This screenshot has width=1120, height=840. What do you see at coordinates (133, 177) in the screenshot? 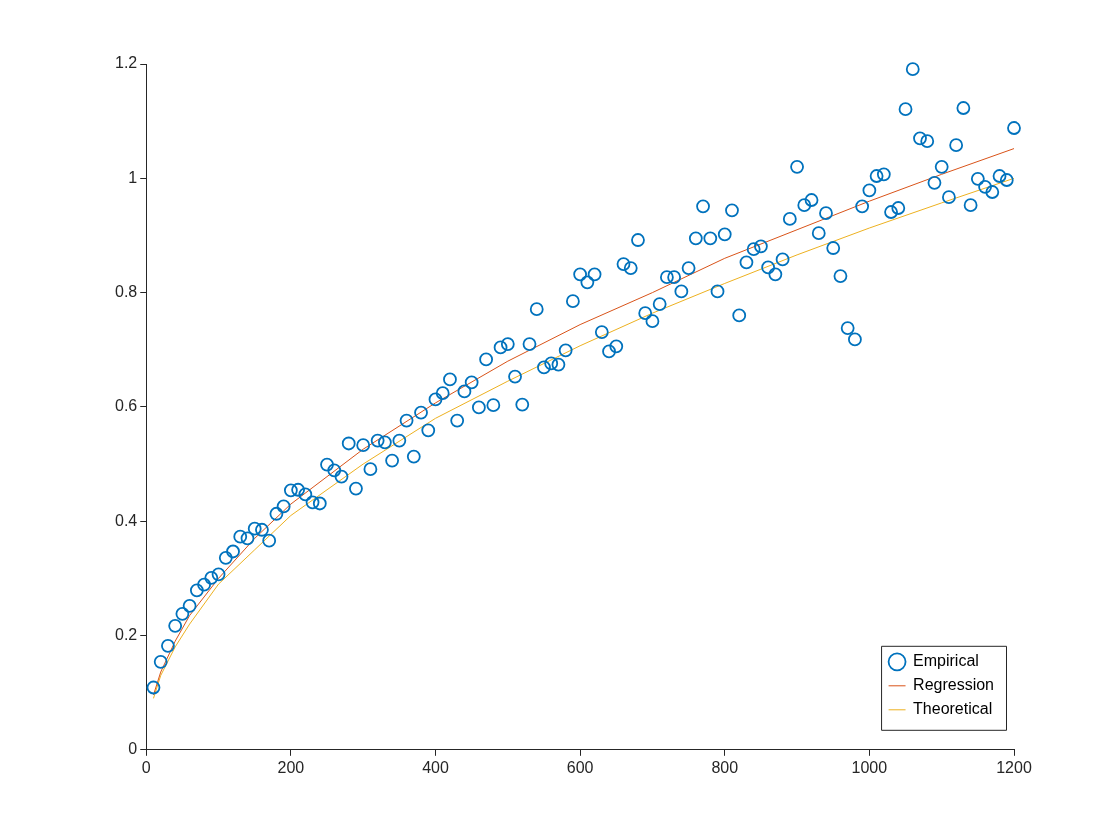
I see `y-tick-label: 1` at bounding box center [133, 177].